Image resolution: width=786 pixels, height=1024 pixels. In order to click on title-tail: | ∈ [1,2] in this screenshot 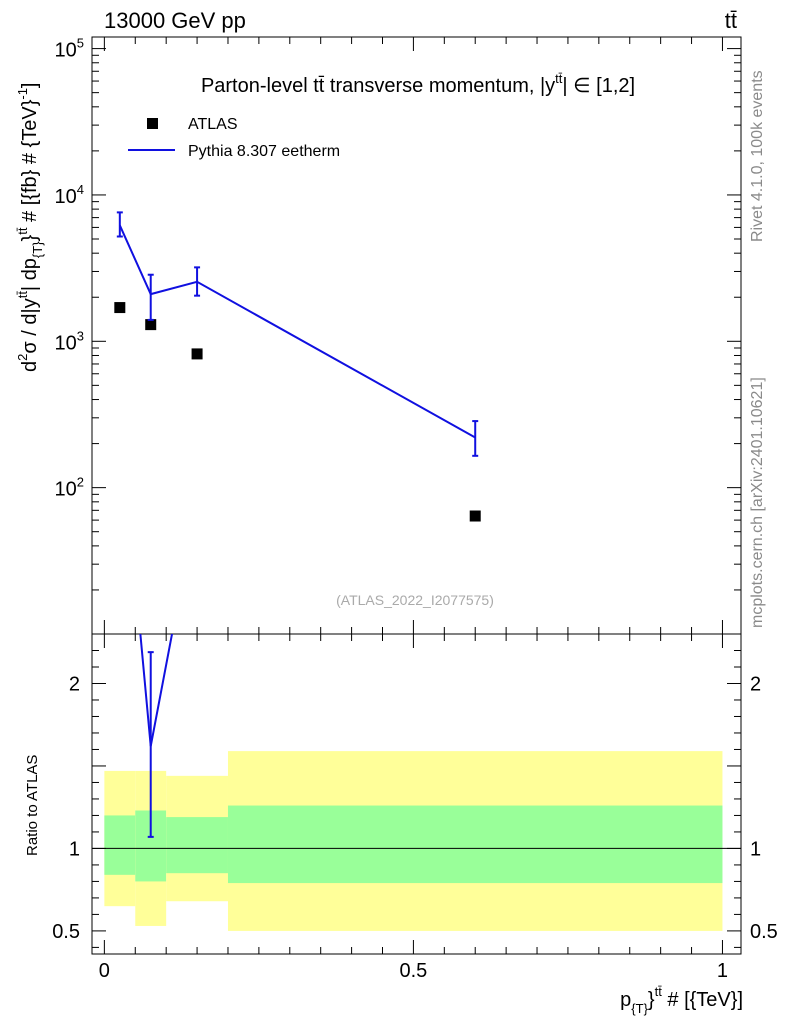, I will do `click(598, 86)`.